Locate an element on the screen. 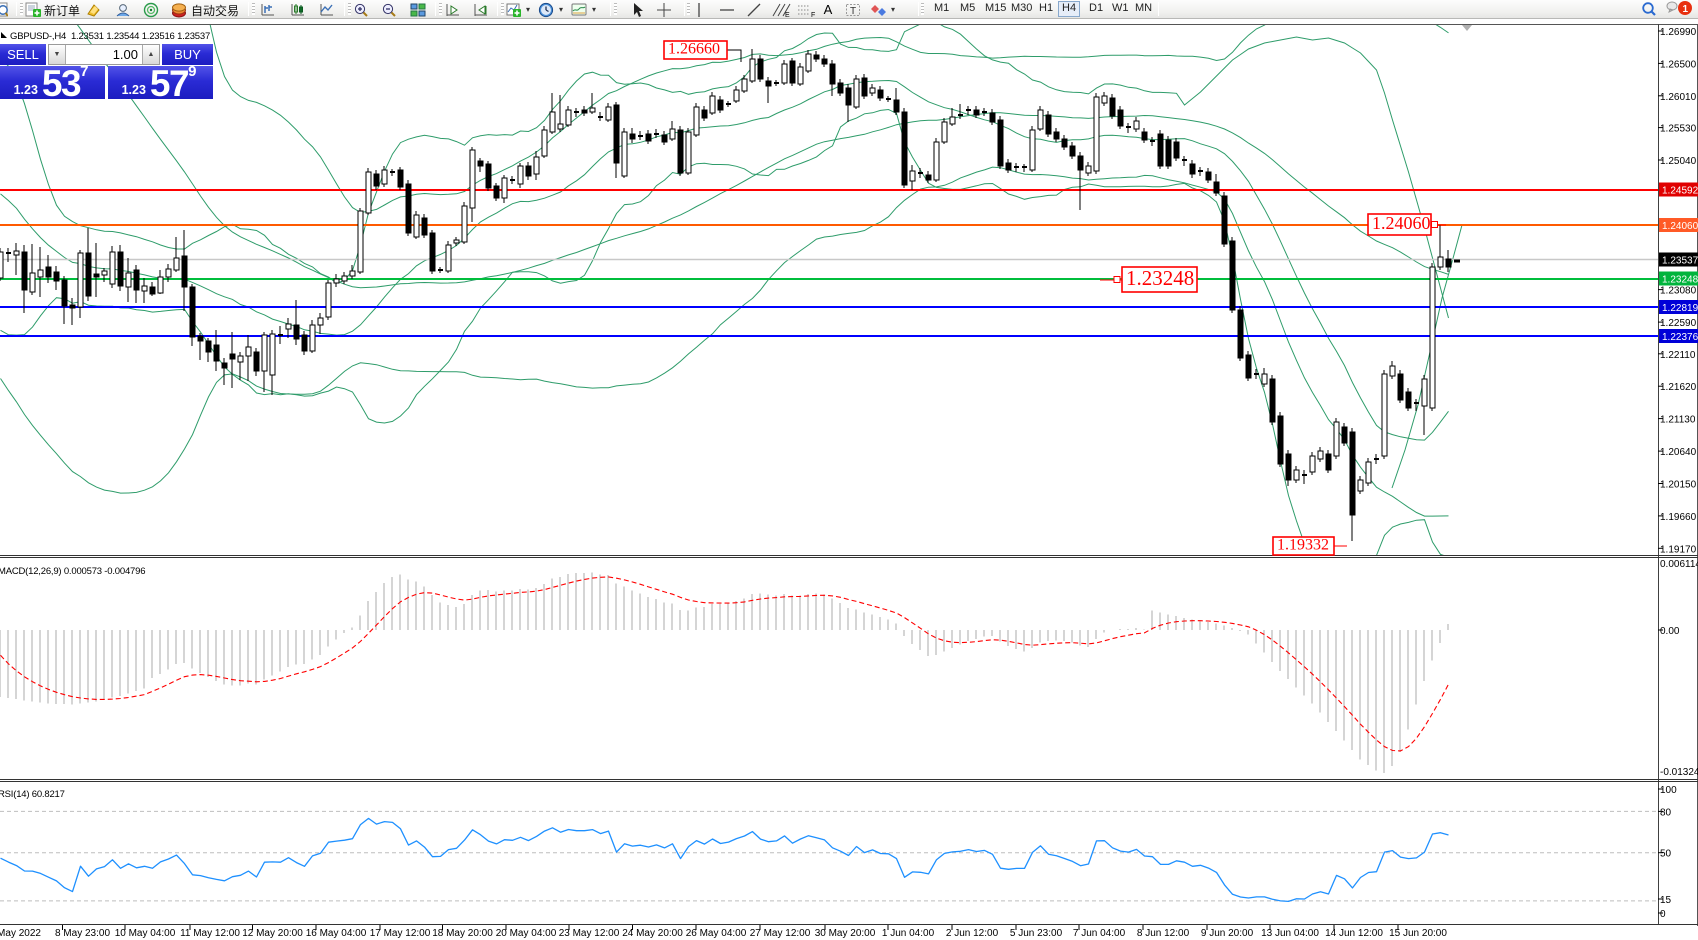 This screenshot has height=940, width=1698. svg-text: 1.26990 is located at coordinates (1678, 32).